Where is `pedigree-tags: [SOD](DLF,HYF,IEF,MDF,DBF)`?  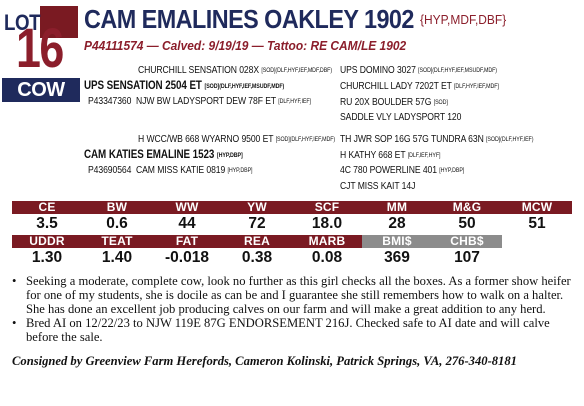
pedigree-tags: [SOD](DLF,HYF,IEF,MDF,DBF) is located at coordinates (297, 70).